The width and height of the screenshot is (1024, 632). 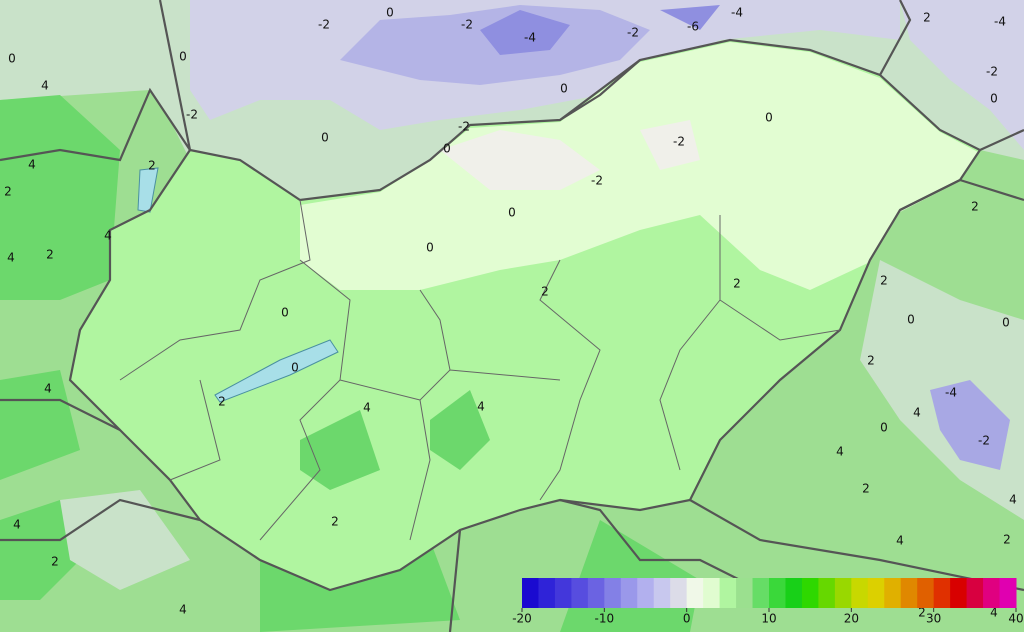 I want to click on colorbar-tick-label: 10, so click(x=768, y=619).